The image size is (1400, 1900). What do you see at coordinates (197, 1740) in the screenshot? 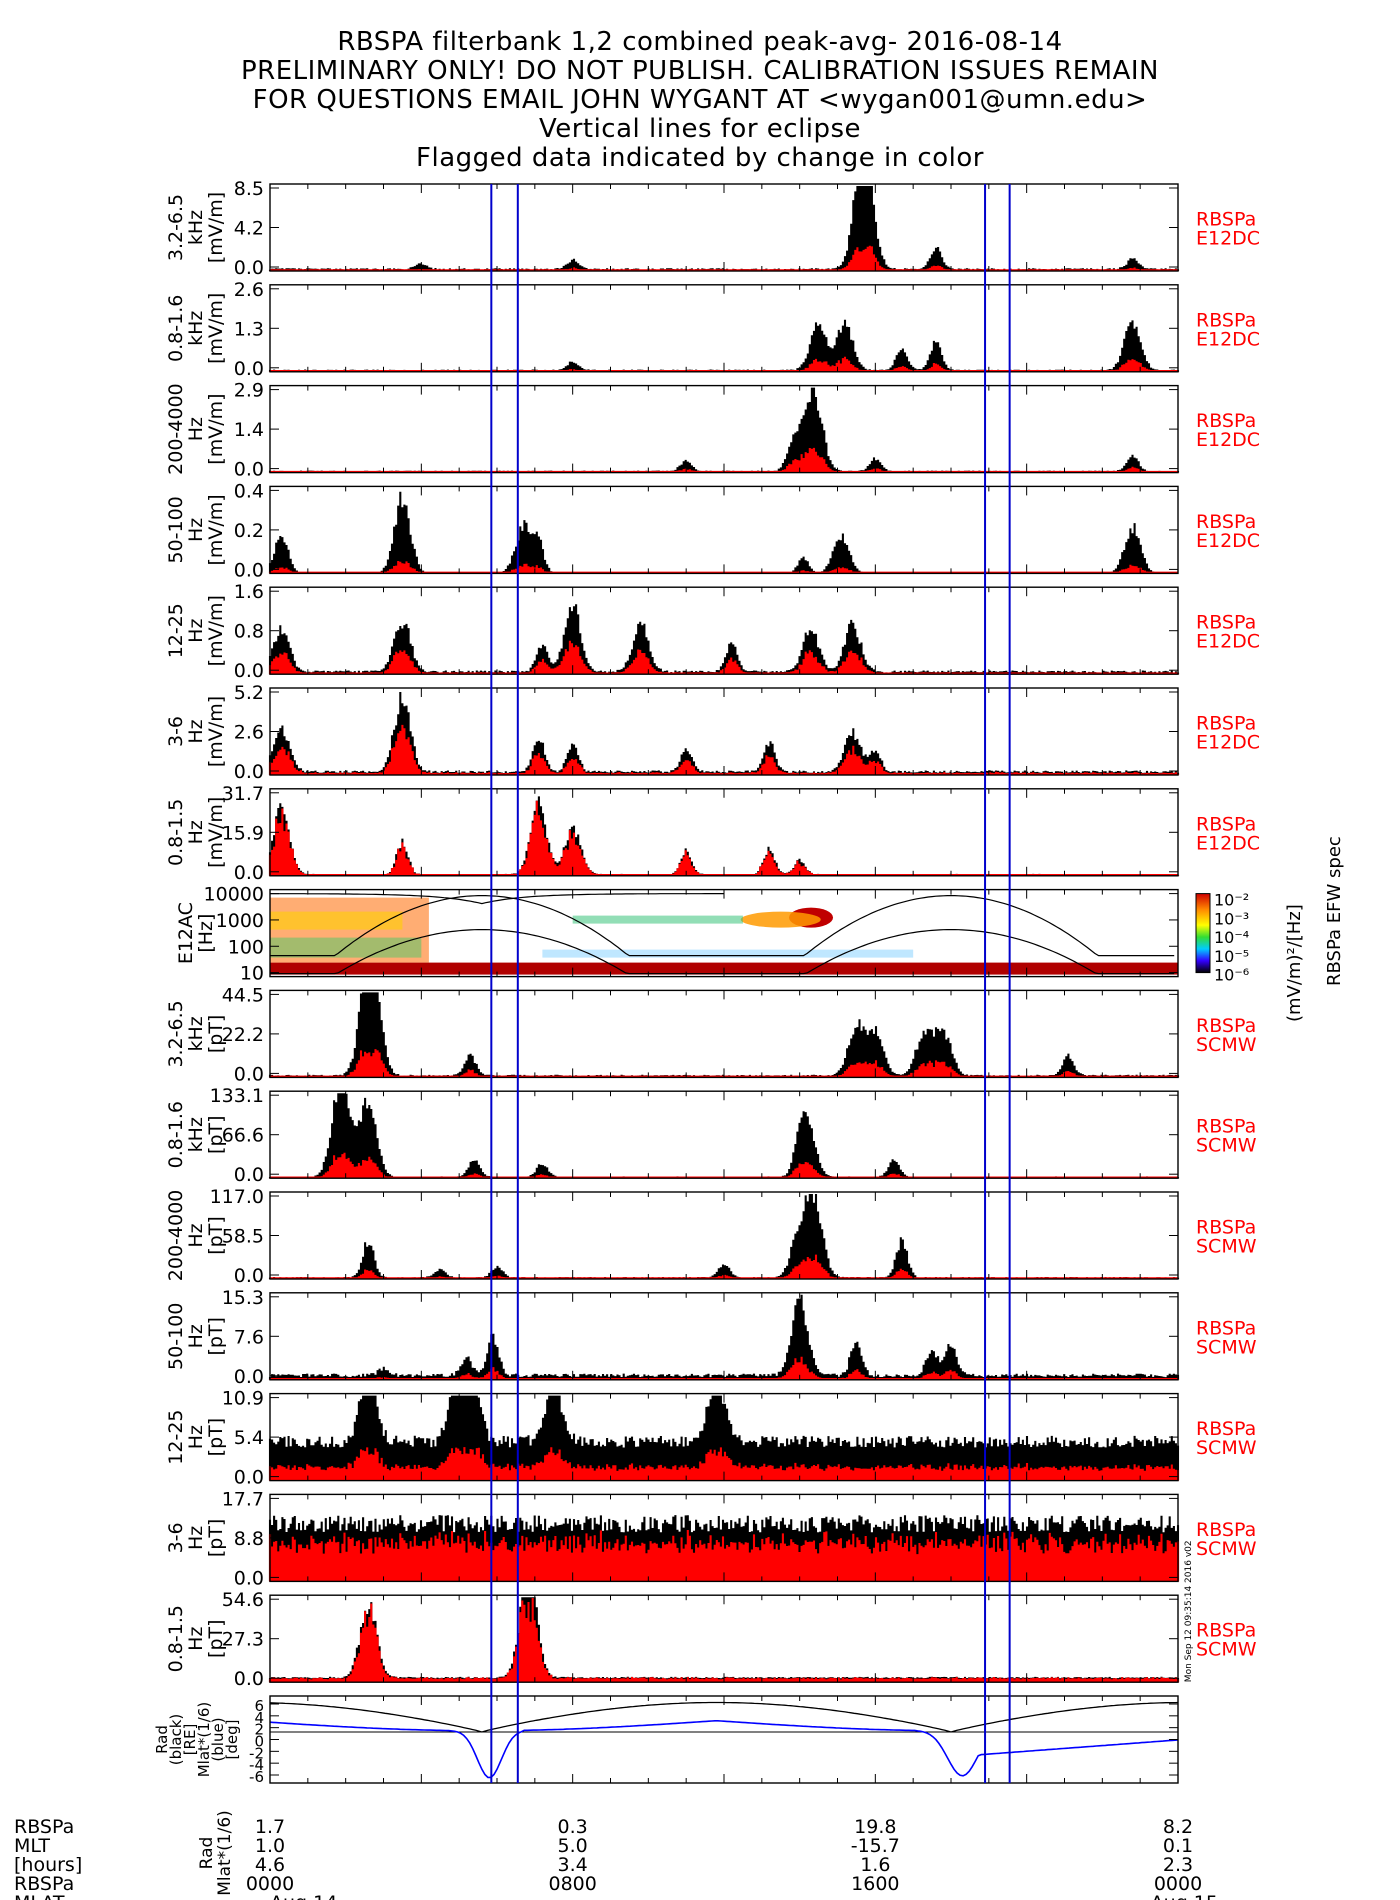
I see `y-axis-label: Rad(black)[RE]Mlat*(1/6)(blue)[deg]` at bounding box center [197, 1740].